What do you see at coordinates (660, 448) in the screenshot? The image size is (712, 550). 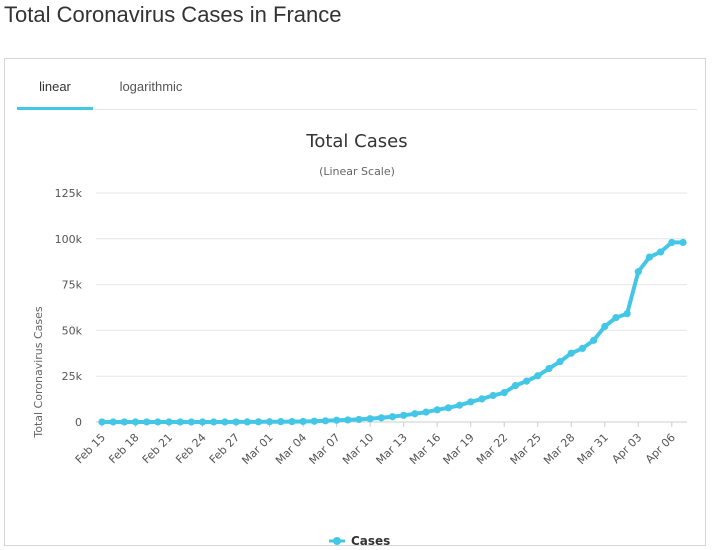 I see `x-tick-label: Apr 06` at bounding box center [660, 448].